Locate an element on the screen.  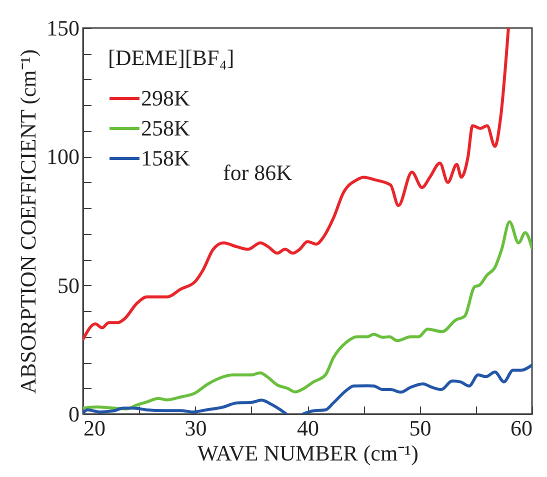
annotation: for 86K is located at coordinates (257, 172).